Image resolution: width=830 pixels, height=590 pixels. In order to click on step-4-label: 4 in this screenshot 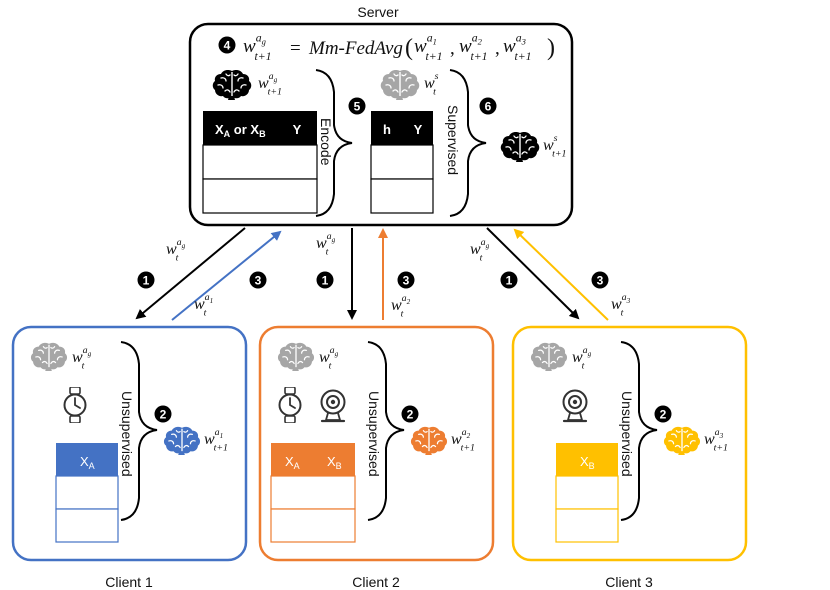, I will do `click(227, 46)`.